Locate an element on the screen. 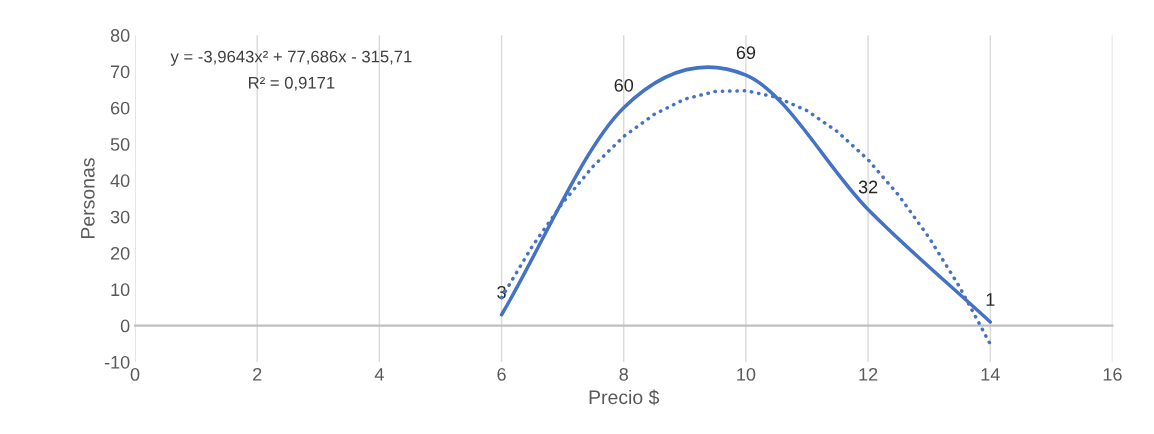 This screenshot has height=434, width=1154. x-tick-label: 16 is located at coordinates (1112, 374).